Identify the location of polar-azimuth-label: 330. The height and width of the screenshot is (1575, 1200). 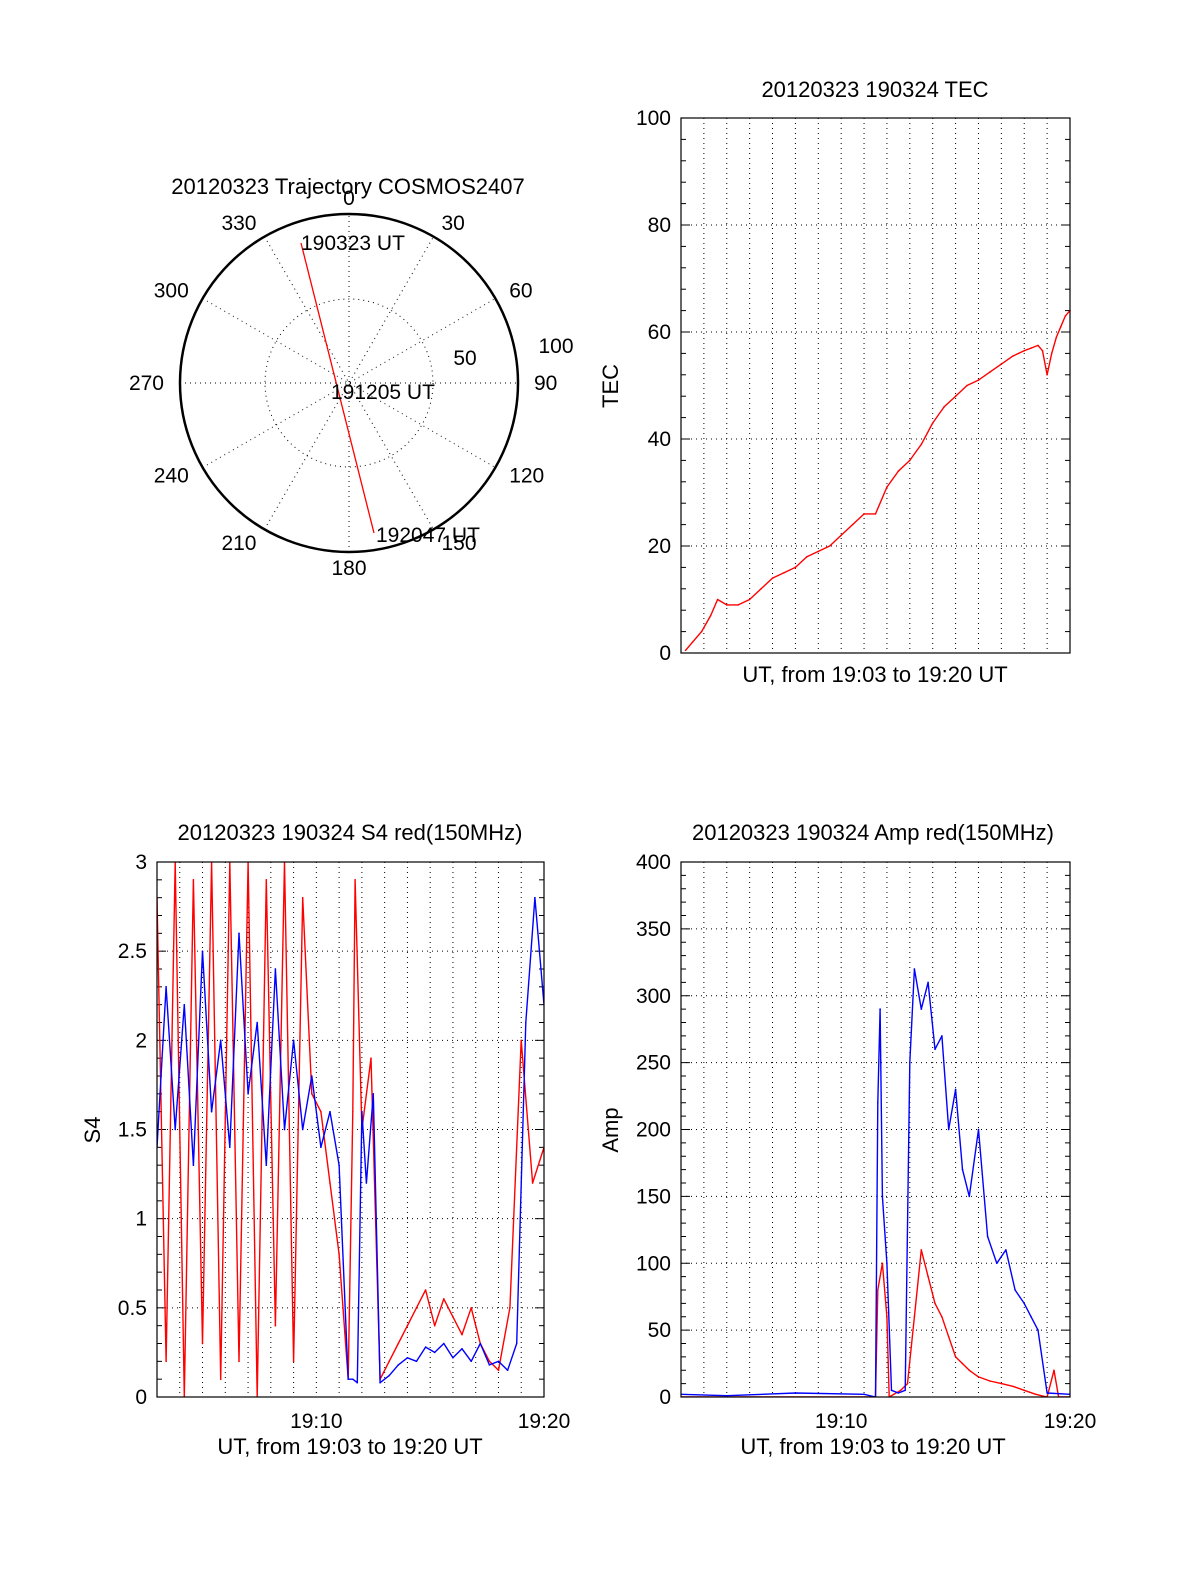
(238, 223).